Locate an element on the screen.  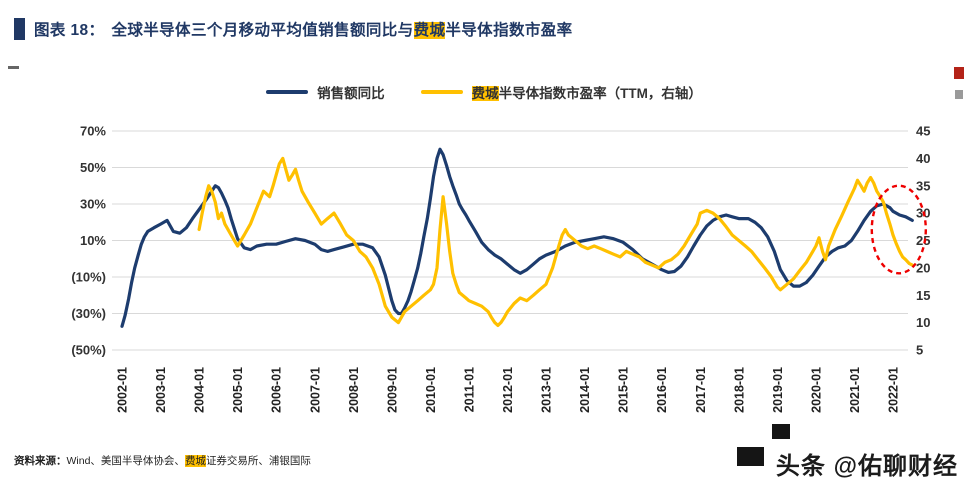
chart-title-row: 图表 18： 全球半导体三个月移动平均值销售额同比与费城半导体指数市盈率 is located at coordinates (293, 29).